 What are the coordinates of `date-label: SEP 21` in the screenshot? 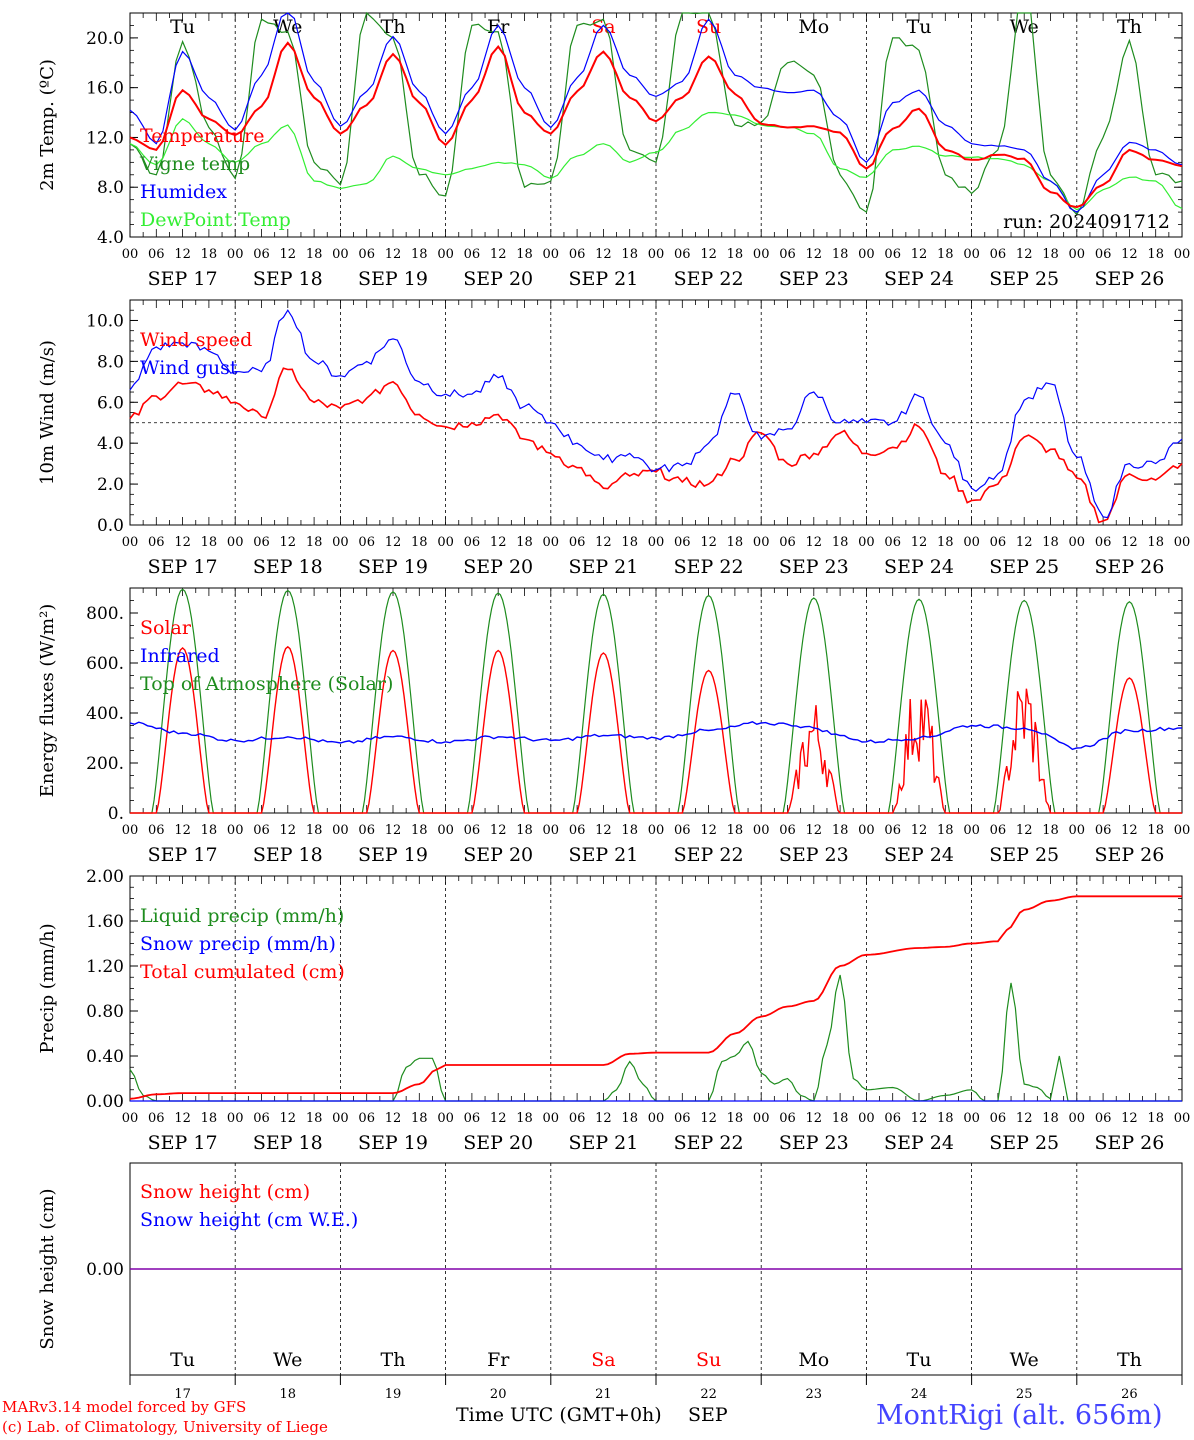 It's located at (603, 1143).